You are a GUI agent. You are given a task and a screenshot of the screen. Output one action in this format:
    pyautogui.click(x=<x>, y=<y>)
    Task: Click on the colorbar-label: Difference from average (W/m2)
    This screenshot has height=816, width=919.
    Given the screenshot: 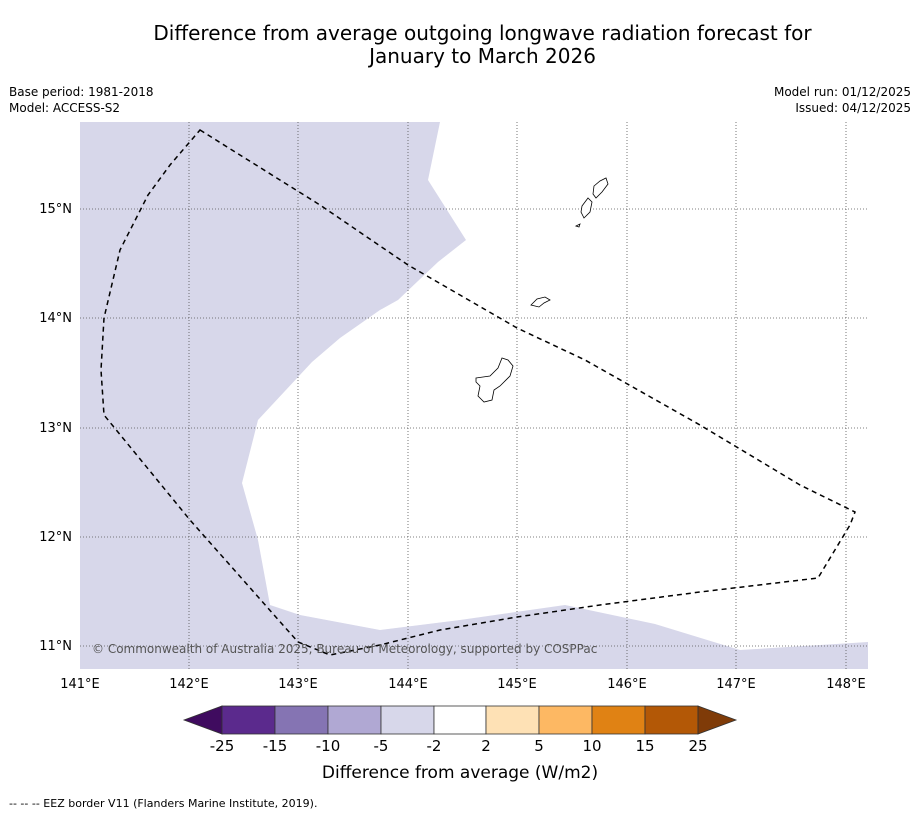 What is the action you would take?
    pyautogui.click(x=460, y=773)
    